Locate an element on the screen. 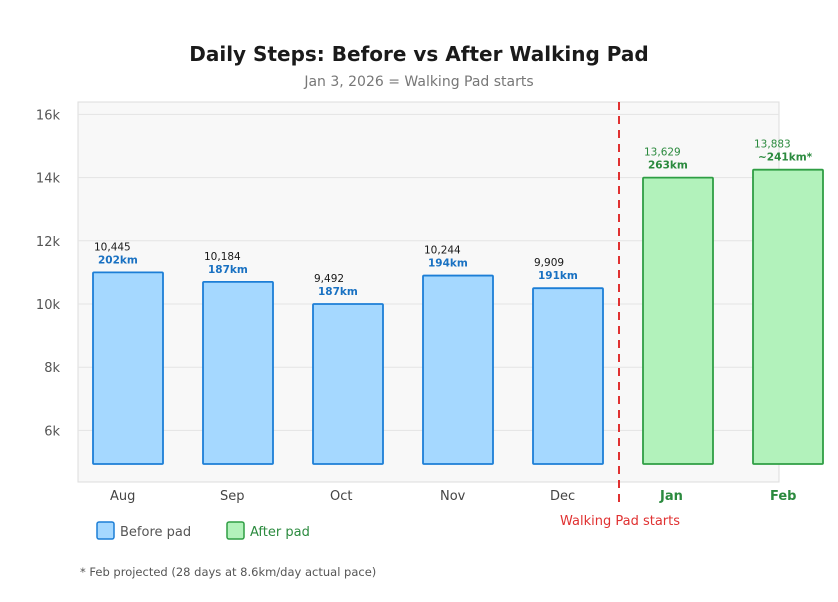  divider-annotation: Walking Pad starts is located at coordinates (620, 521).